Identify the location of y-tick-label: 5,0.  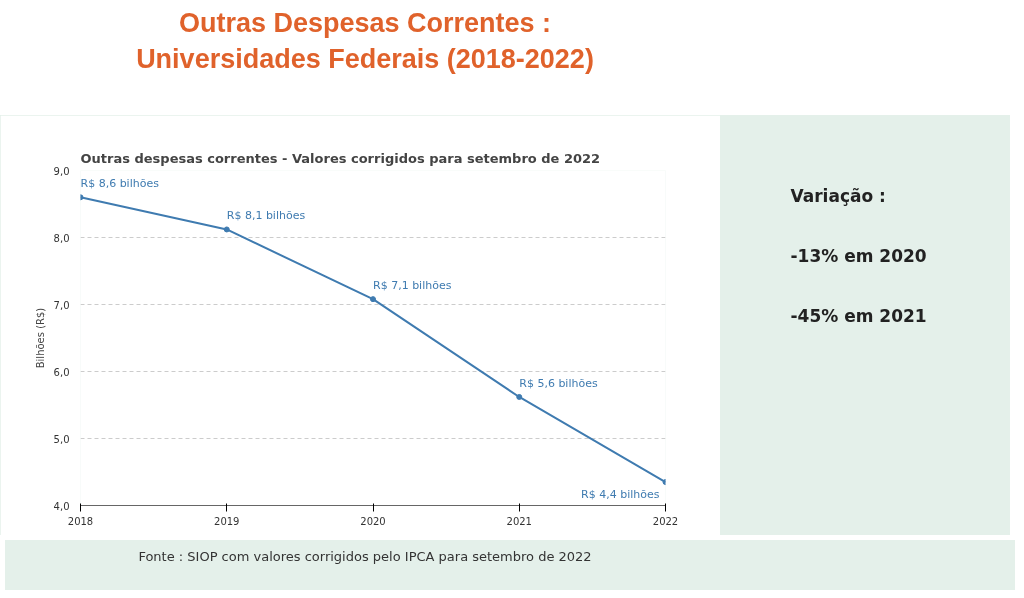
(61, 439).